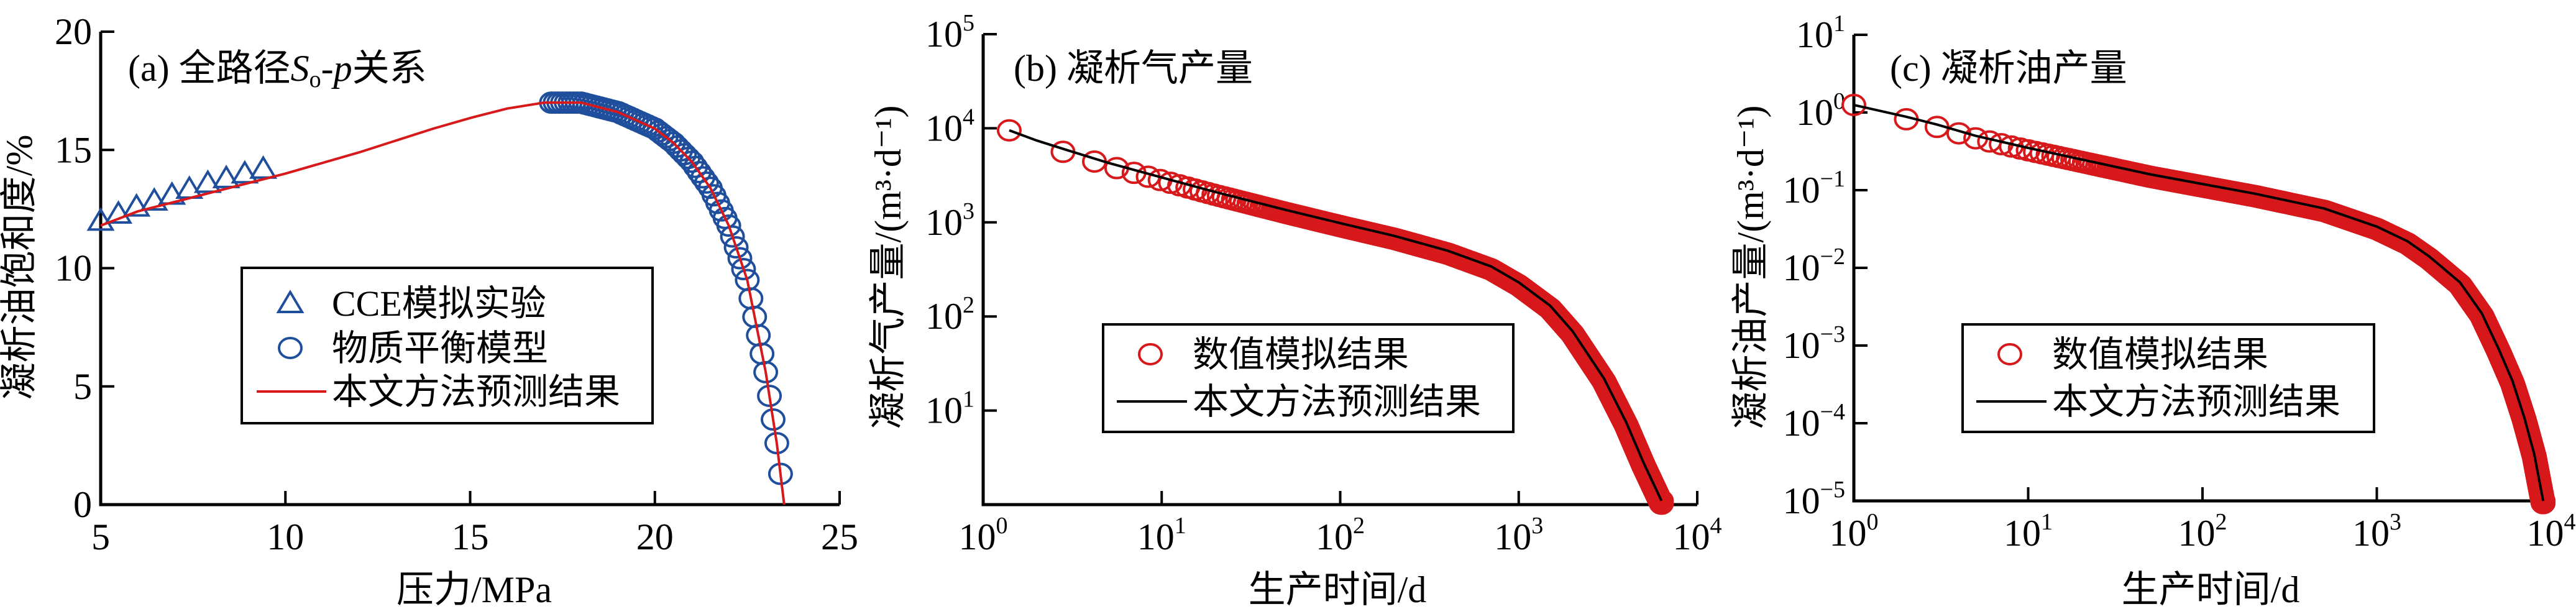  Describe the element at coordinates (82, 387) in the screenshot. I see `y-tick-label: 5` at that location.